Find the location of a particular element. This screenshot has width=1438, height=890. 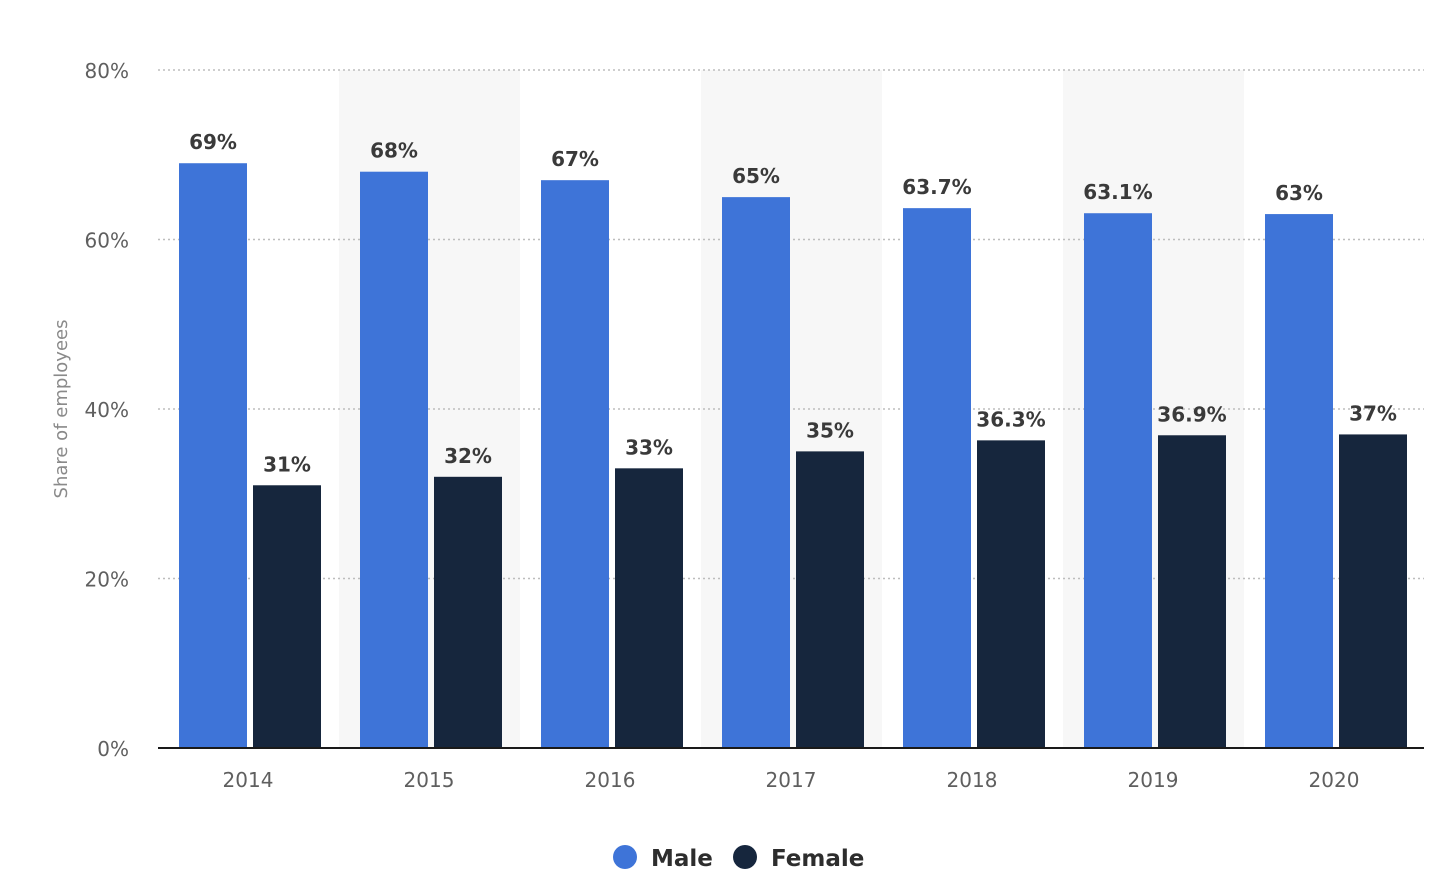

data-label: 32% is located at coordinates (468, 456).